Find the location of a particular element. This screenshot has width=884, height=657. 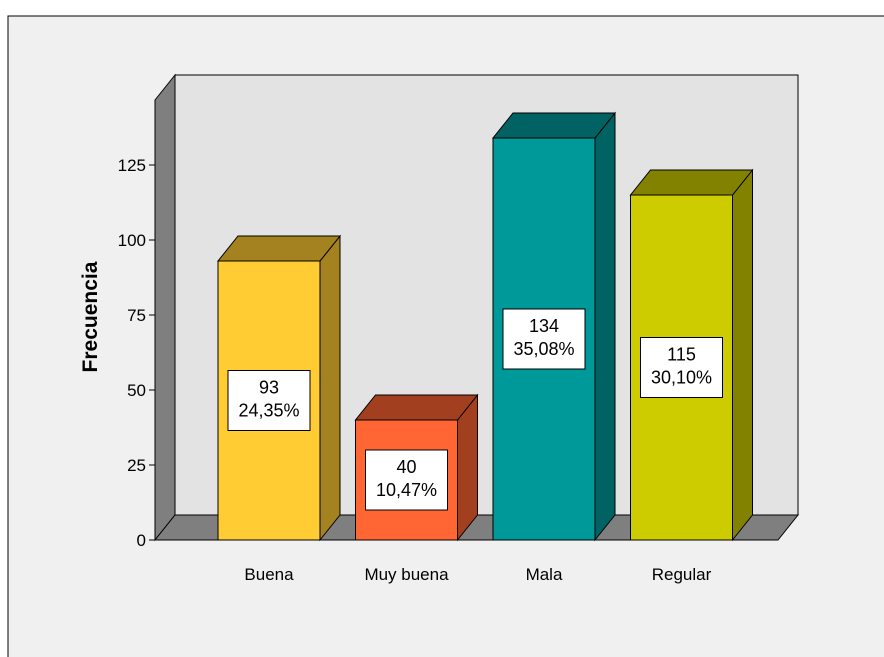

plot-left-wall is located at coordinates (165, 307).